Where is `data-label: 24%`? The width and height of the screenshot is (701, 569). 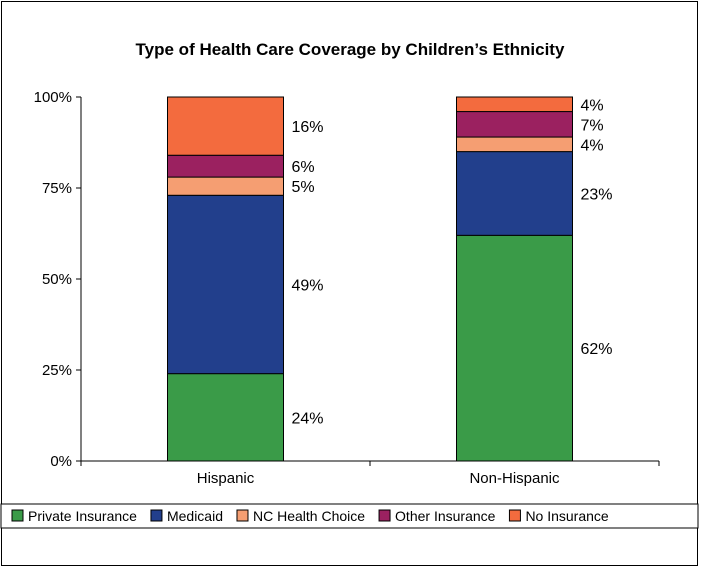
data-label: 24% is located at coordinates (308, 418).